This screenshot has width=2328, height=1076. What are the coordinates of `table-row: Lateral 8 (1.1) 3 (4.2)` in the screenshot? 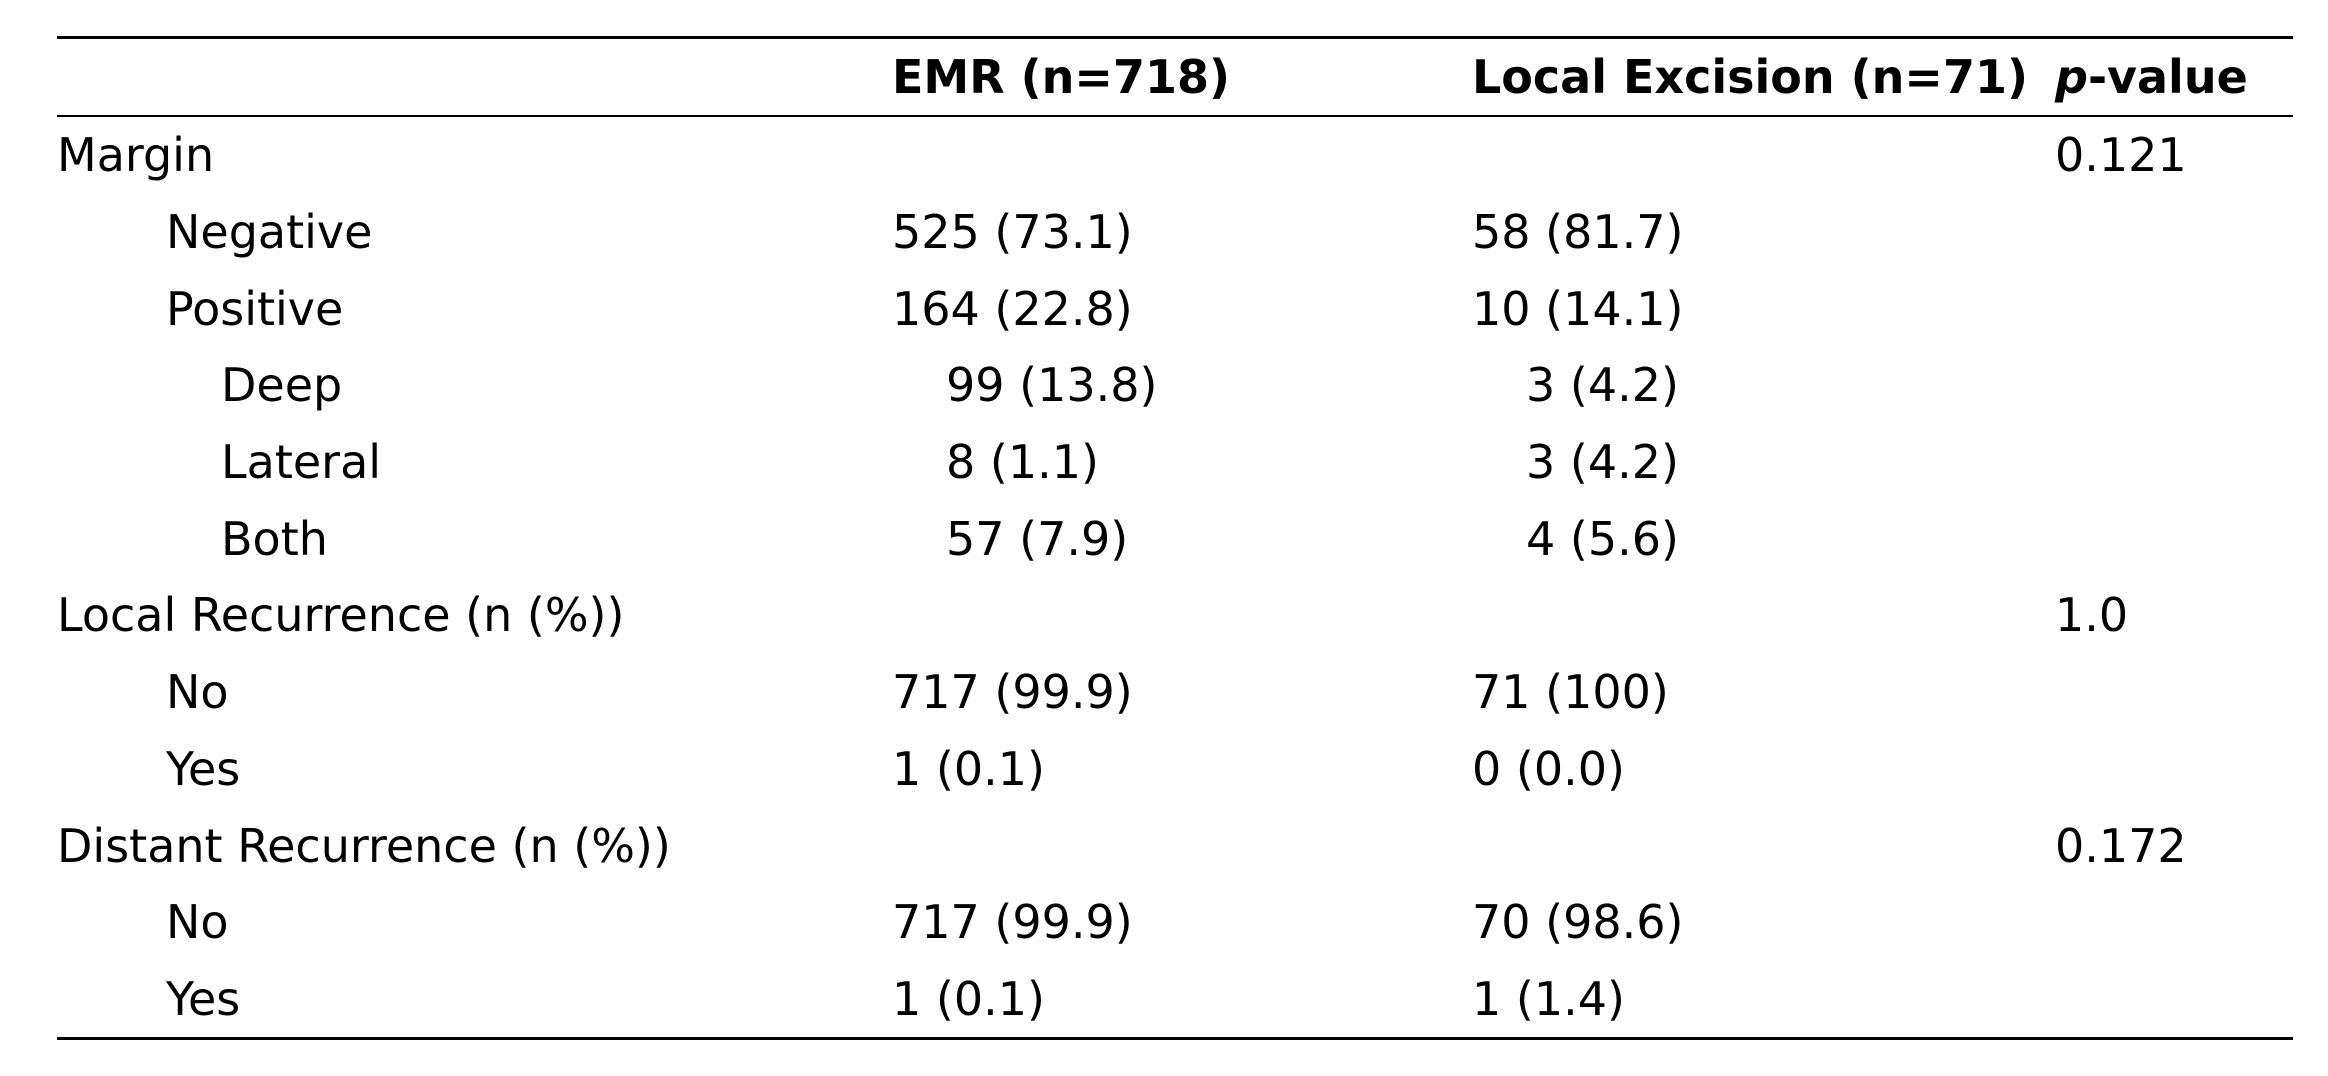 It's located at (1175, 462).